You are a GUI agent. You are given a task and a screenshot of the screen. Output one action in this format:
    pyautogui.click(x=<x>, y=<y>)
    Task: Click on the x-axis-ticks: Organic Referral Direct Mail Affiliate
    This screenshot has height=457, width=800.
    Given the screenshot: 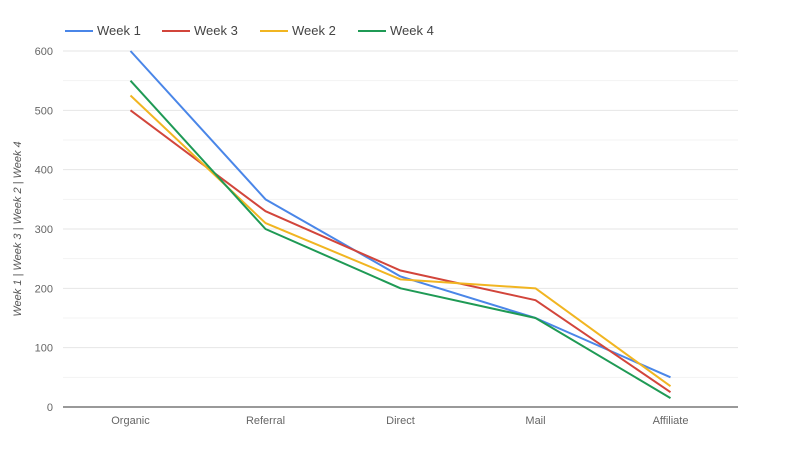 What is the action you would take?
    pyautogui.click(x=399, y=421)
    